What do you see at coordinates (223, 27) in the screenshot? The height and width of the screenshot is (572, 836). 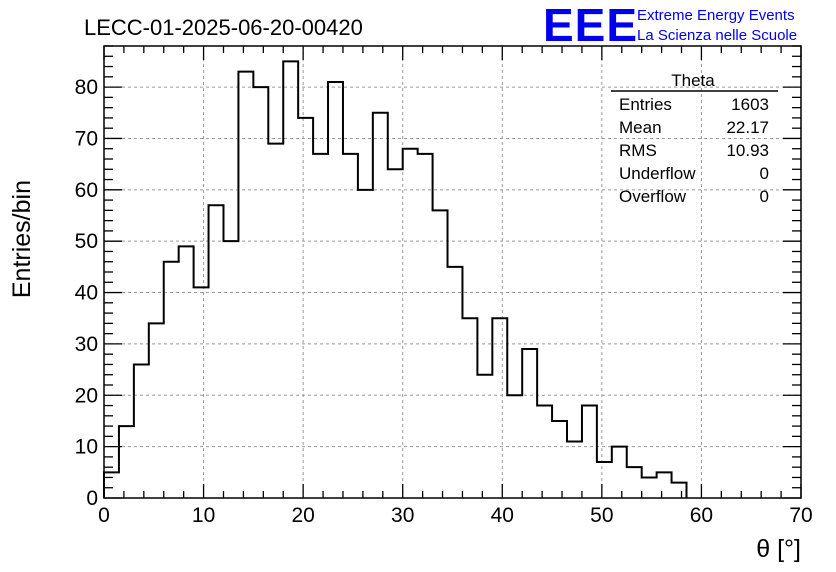 I see `chart-title: LECC-01-2025-06-20-00420` at bounding box center [223, 27].